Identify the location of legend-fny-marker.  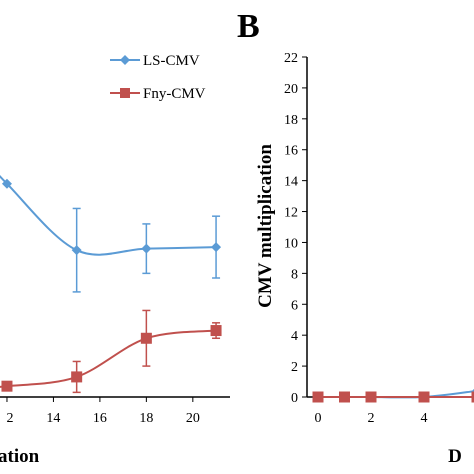
(125, 93).